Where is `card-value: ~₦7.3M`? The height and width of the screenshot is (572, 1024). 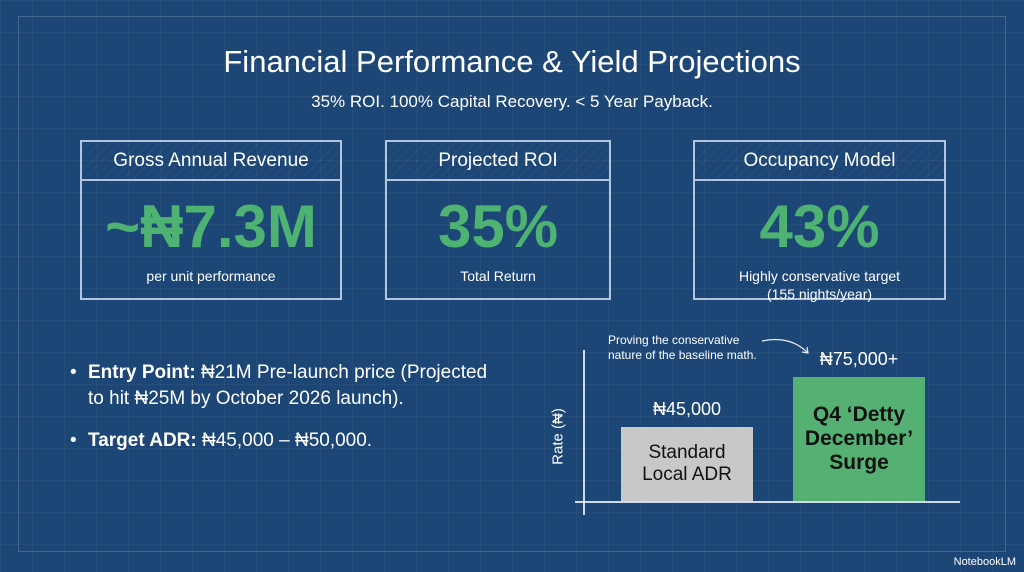
card-value: ~₦7.3M is located at coordinates (211, 226).